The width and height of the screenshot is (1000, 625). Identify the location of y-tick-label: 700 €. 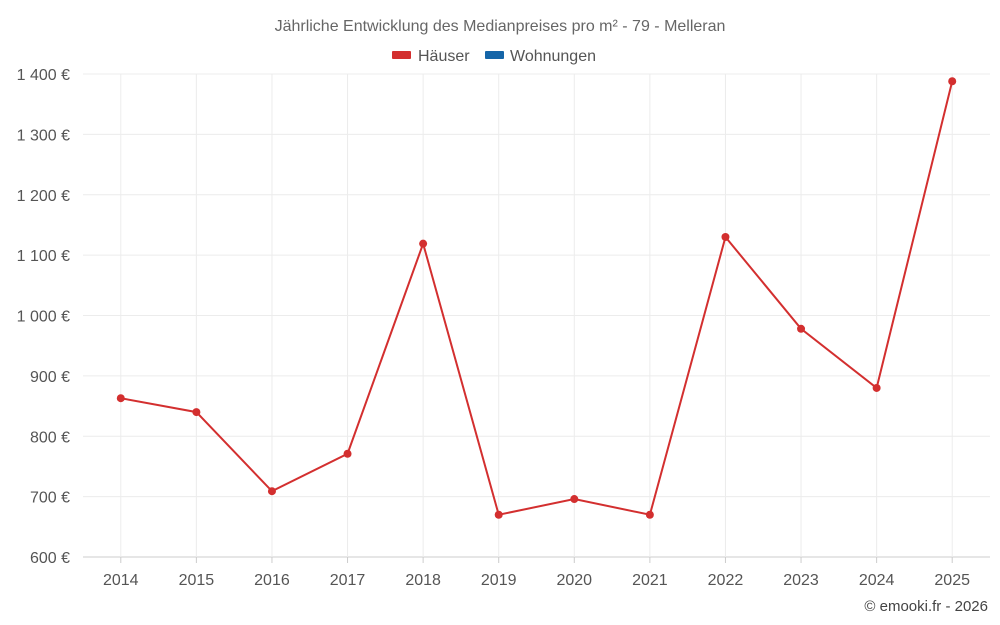
(50, 498).